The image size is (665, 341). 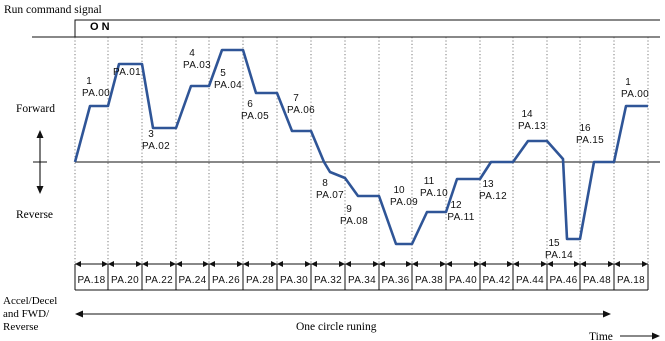 What do you see at coordinates (301, 104) in the screenshot?
I see `step-label: 7PA.06` at bounding box center [301, 104].